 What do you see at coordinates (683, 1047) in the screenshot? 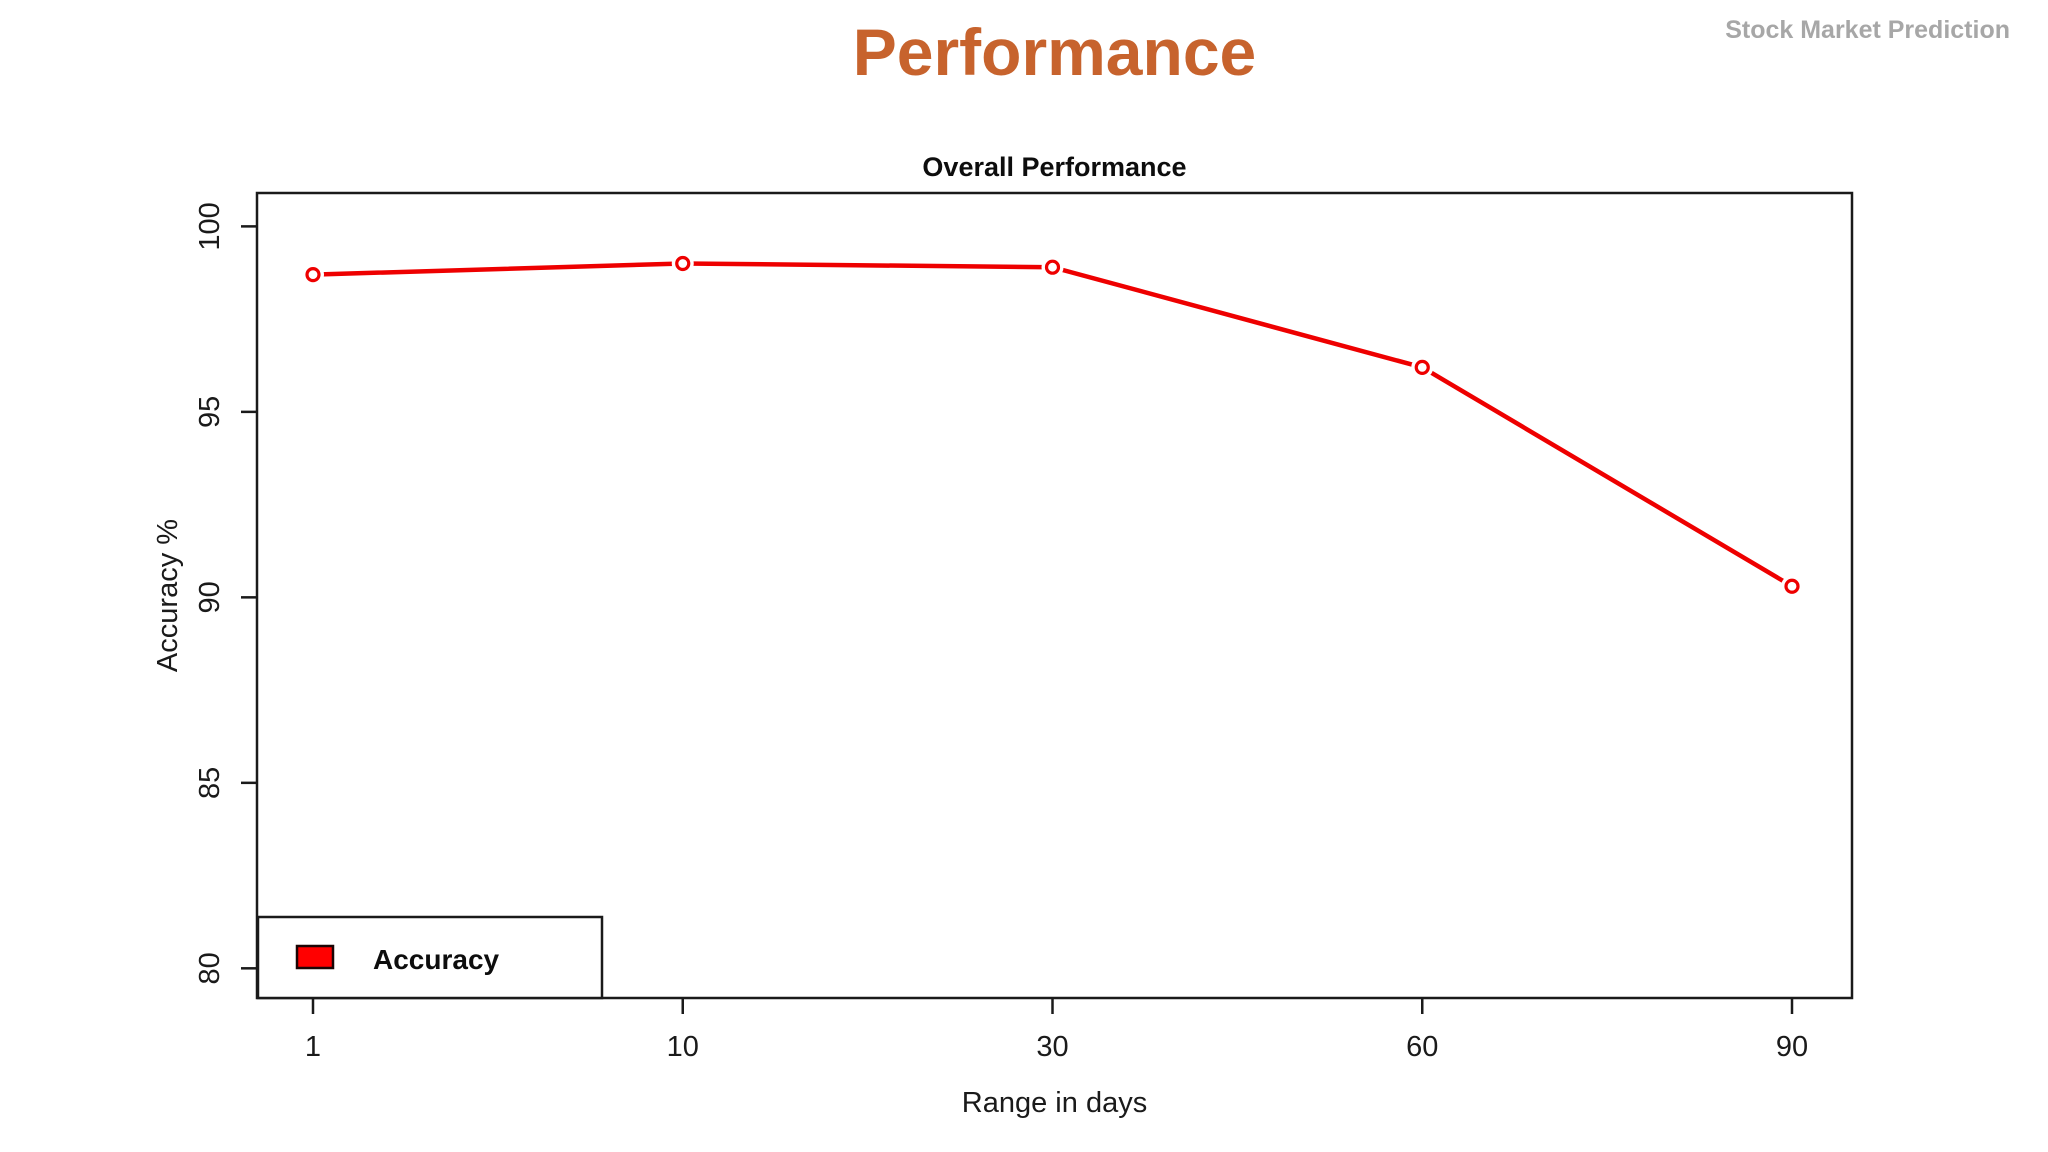
I see `x-tick-label: 10` at bounding box center [683, 1047].